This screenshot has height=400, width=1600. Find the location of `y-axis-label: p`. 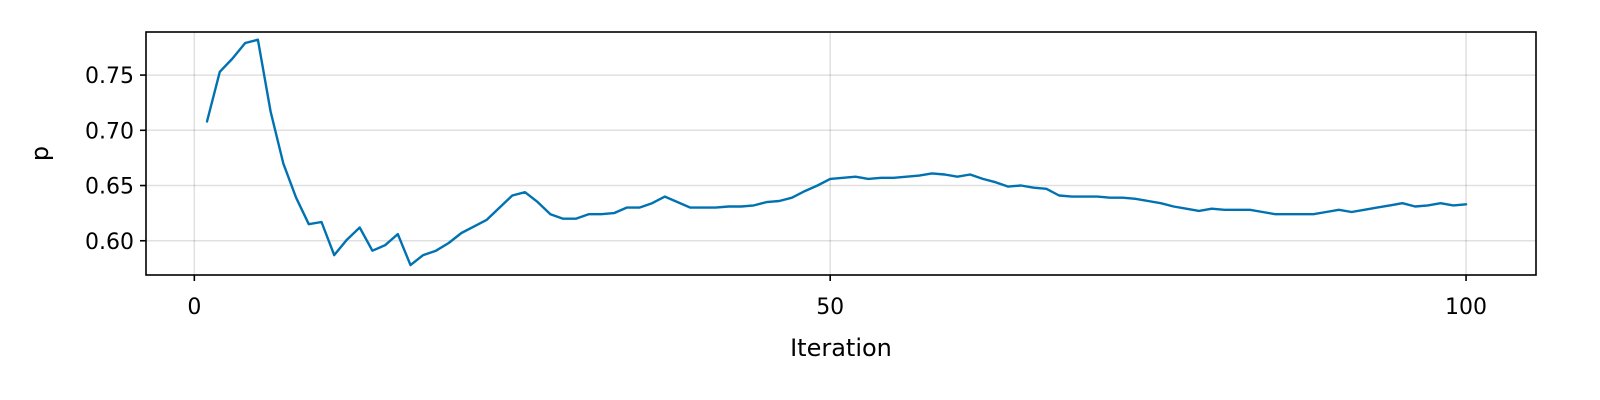

y-axis-label: p is located at coordinates (40, 153).